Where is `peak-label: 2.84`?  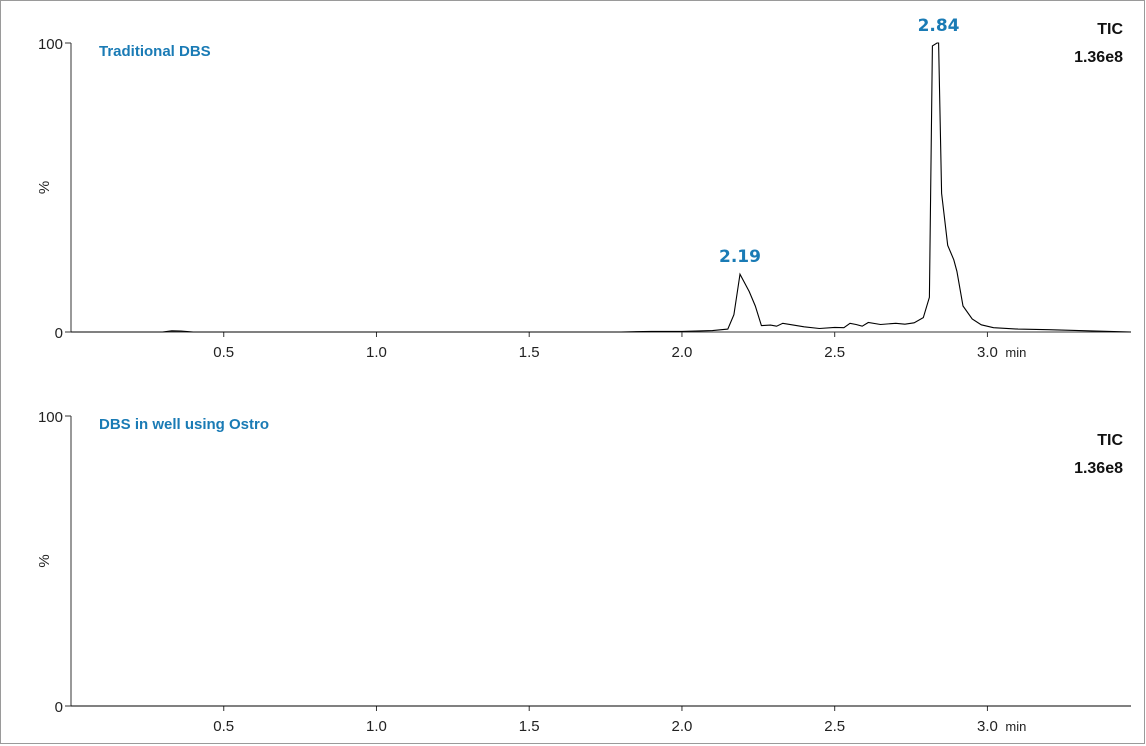 peak-label: 2.84 is located at coordinates (939, 26).